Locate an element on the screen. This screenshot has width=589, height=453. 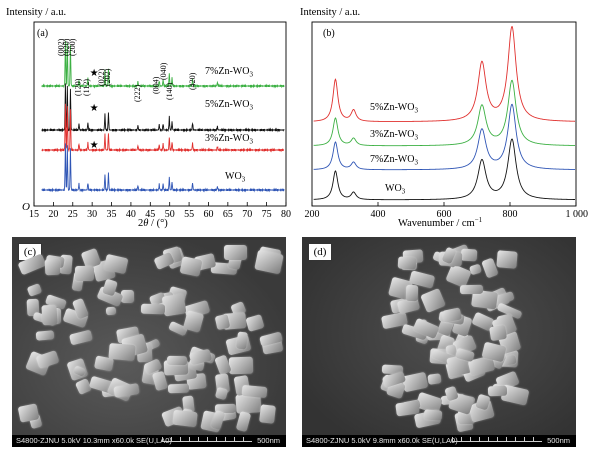
panel-a-peak-label: (112) is located at coordinates (86, 87).